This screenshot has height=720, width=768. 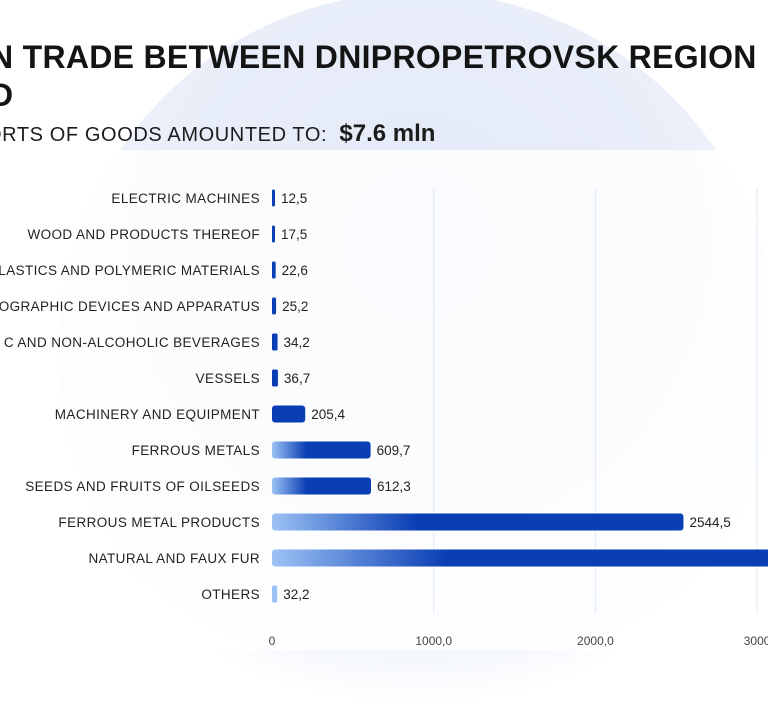 What do you see at coordinates (185, 198) in the screenshot?
I see `category-label: ELECTRIC MACHINES` at bounding box center [185, 198].